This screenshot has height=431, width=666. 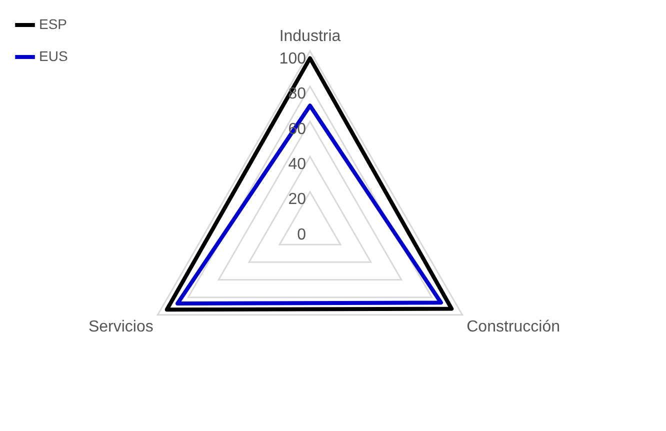 I want to click on legend-label: ESP, so click(x=53, y=24).